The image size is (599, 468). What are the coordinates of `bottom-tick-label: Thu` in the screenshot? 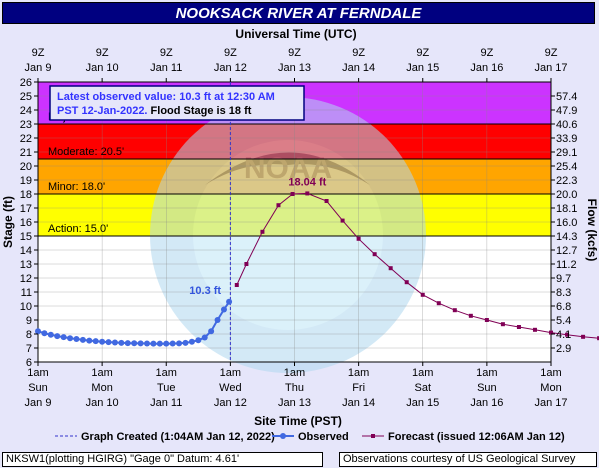 It's located at (294, 388).